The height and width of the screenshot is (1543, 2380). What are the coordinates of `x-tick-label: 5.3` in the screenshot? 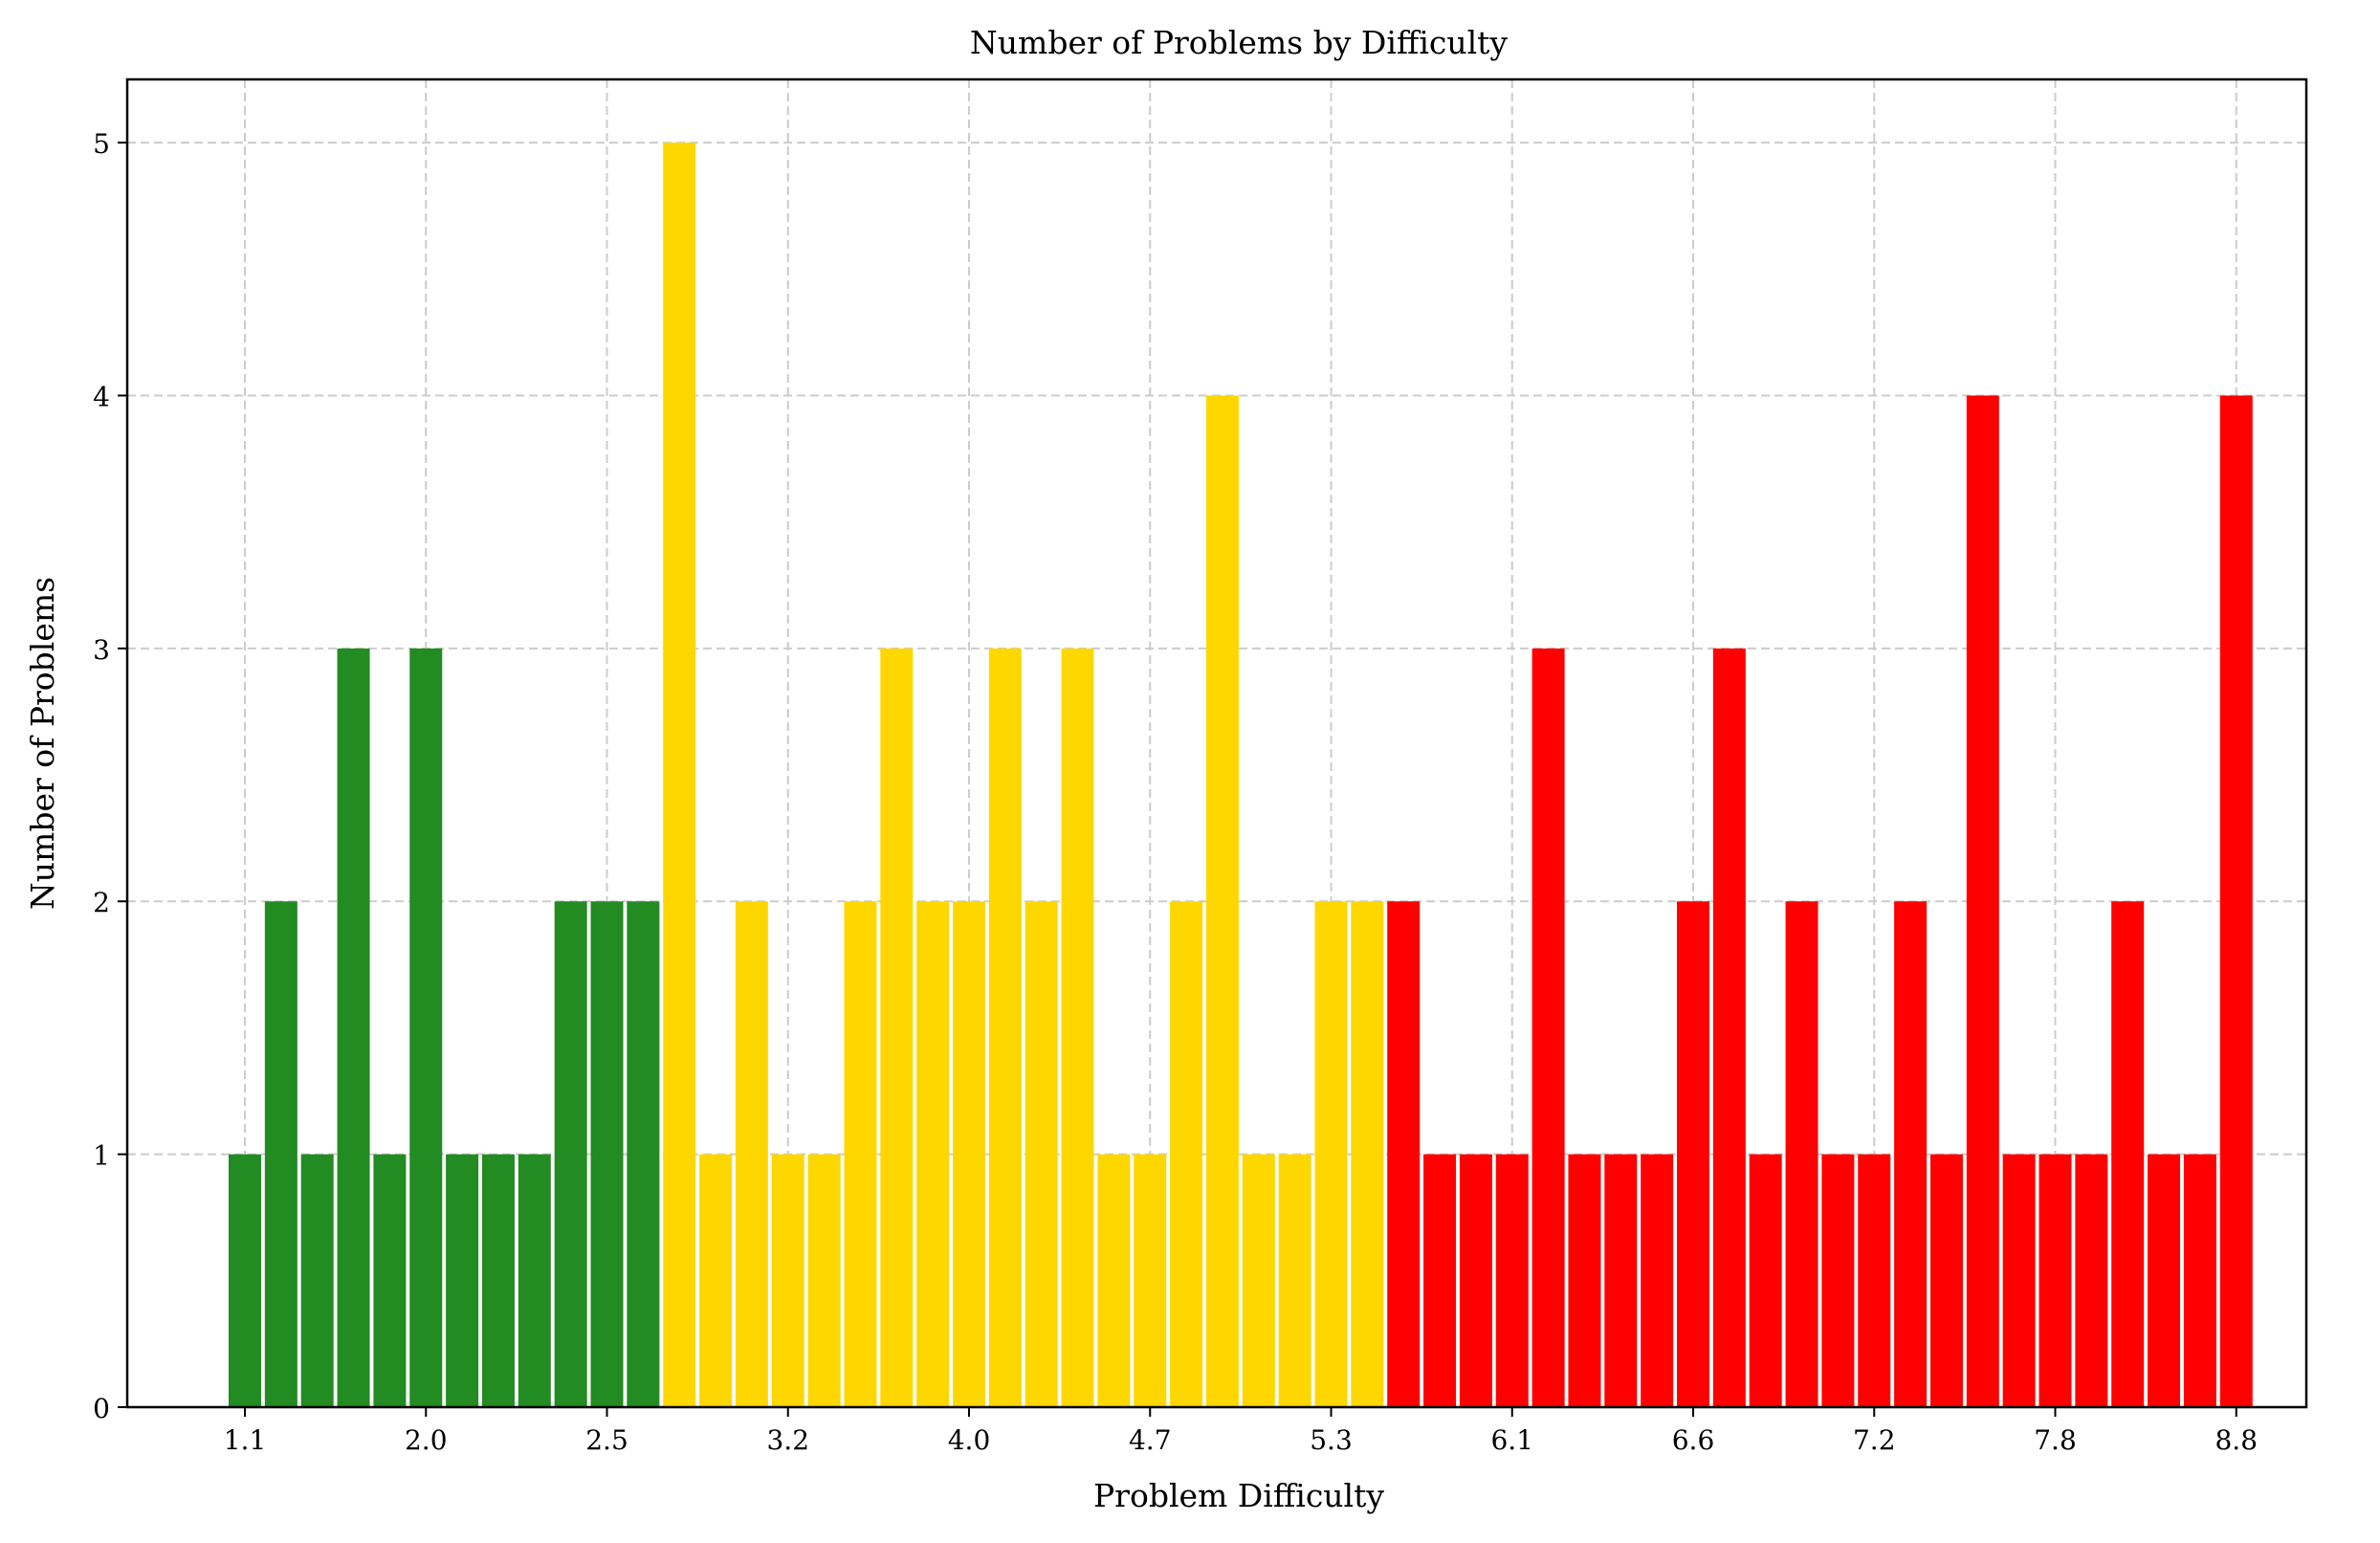 It's located at (1331, 1440).